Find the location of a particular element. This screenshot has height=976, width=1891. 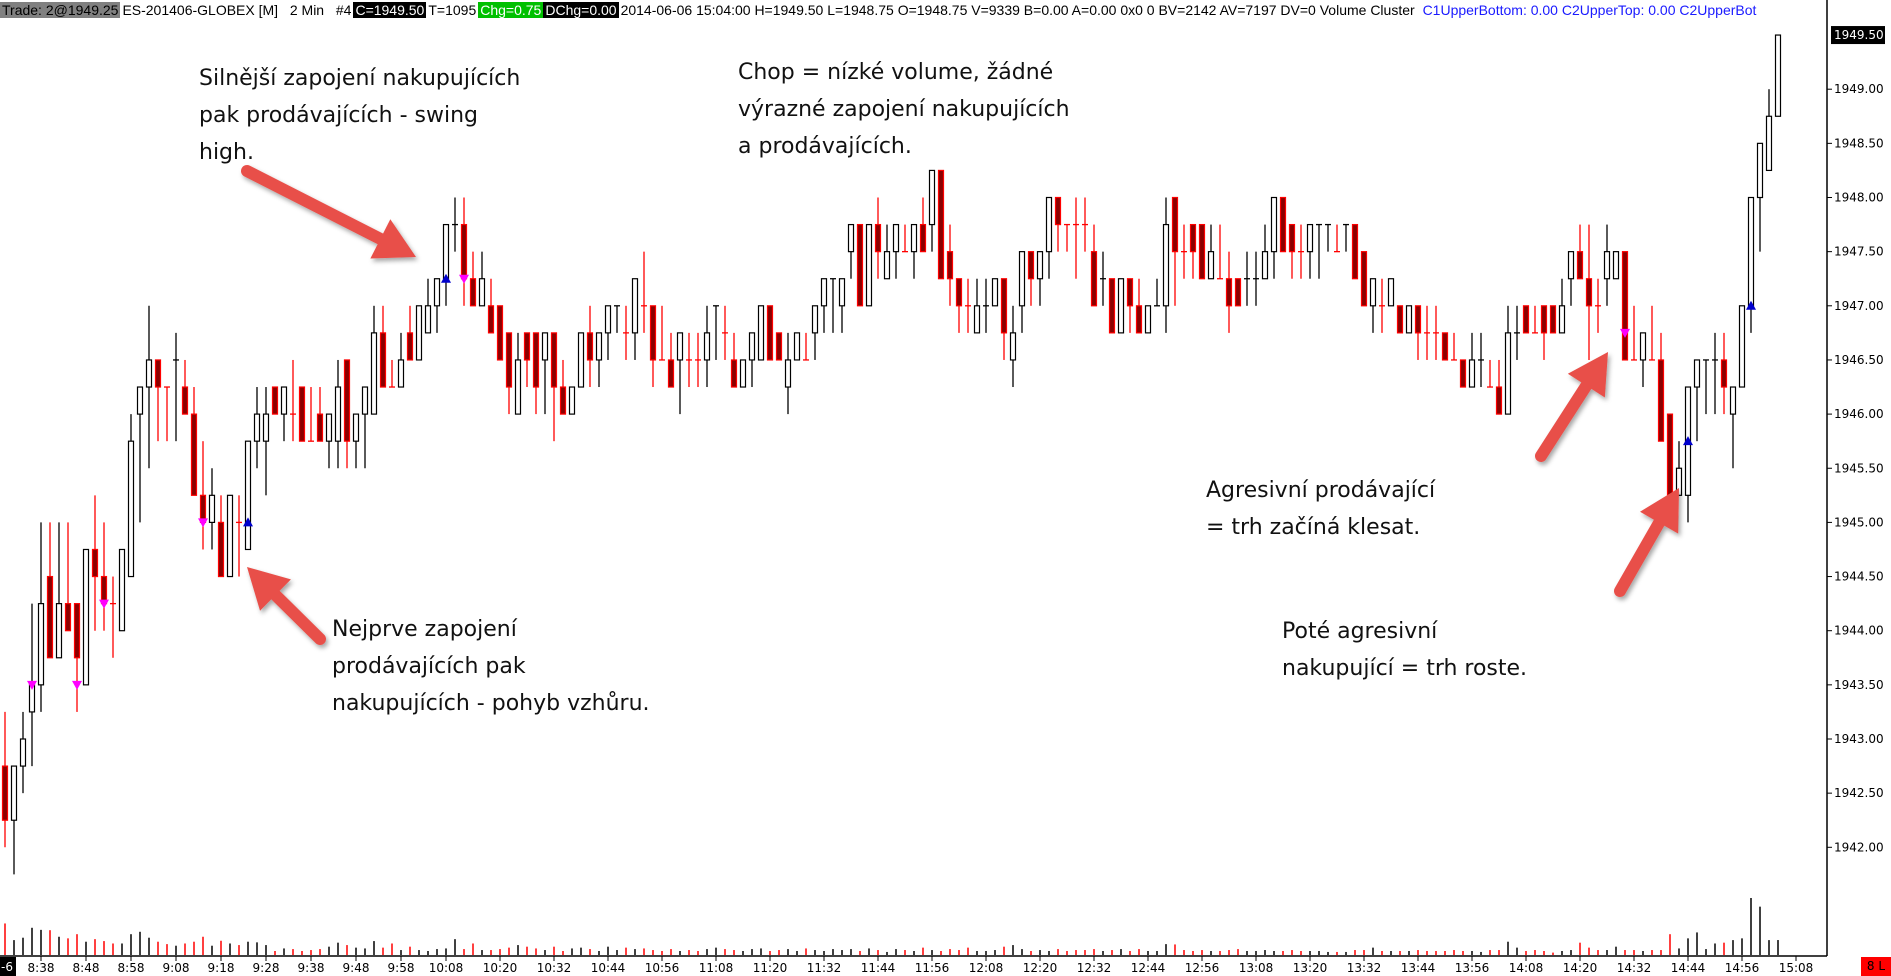

price-tick-label: 1945.50 is located at coordinates (1859, 468).